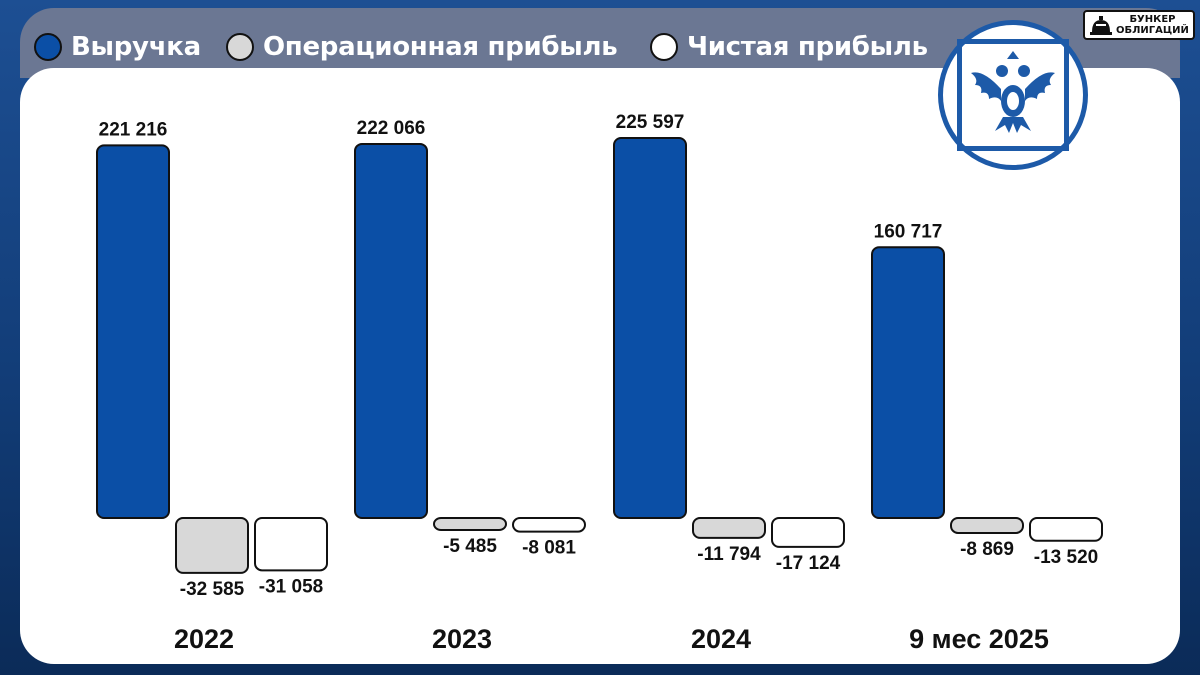  I want to click on data-label-net-profit: -31 058, so click(291, 586).